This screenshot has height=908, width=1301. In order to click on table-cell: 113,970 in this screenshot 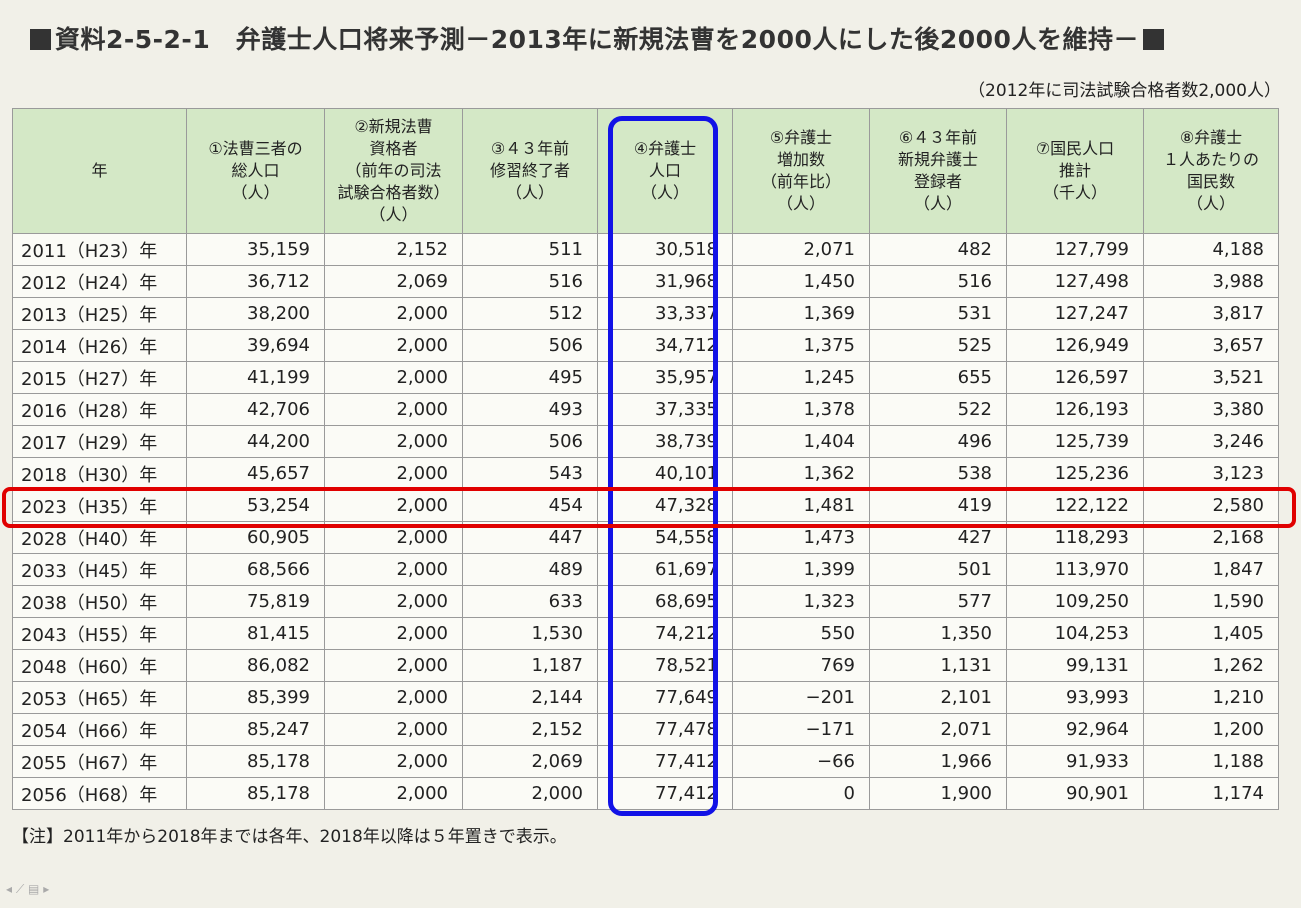, I will do `click(1075, 569)`.